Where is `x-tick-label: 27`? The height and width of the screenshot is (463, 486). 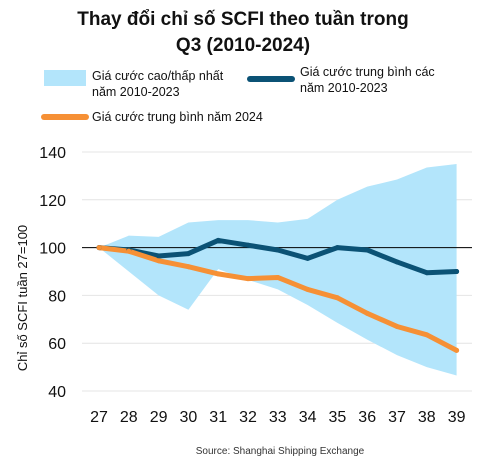 x-tick-label: 27 is located at coordinates (99, 417).